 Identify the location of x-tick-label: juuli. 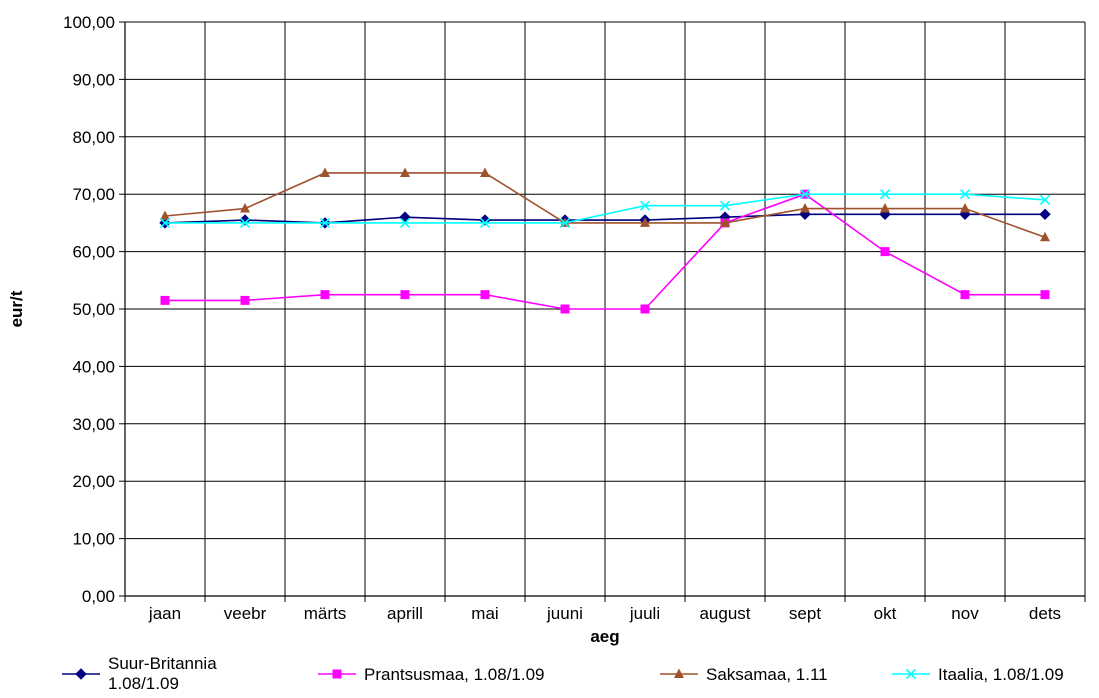
(644, 613).